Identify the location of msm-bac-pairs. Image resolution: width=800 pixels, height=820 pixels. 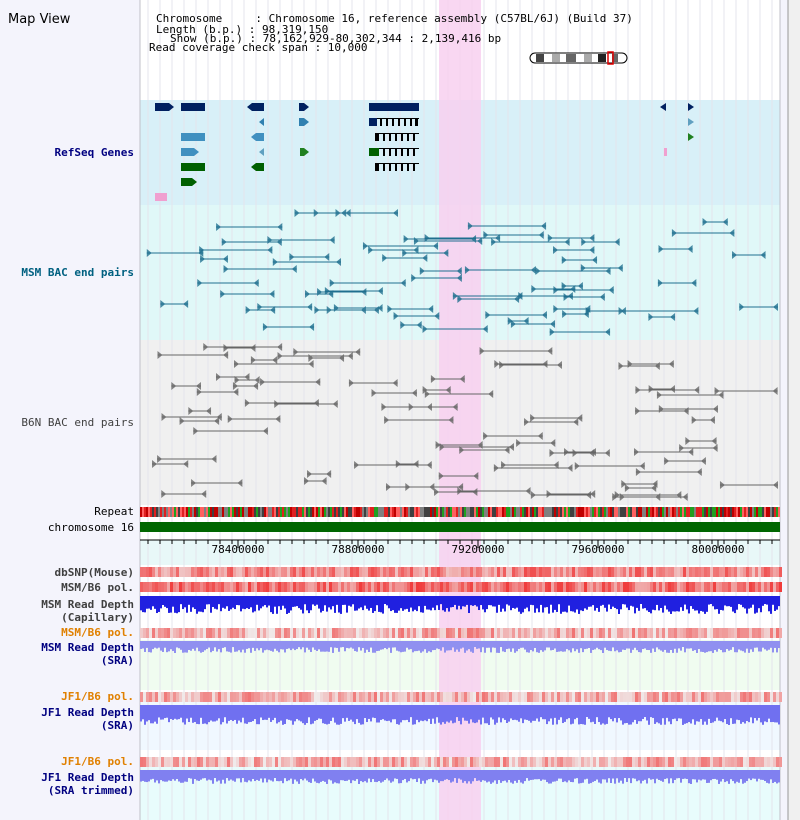
(462, 272).